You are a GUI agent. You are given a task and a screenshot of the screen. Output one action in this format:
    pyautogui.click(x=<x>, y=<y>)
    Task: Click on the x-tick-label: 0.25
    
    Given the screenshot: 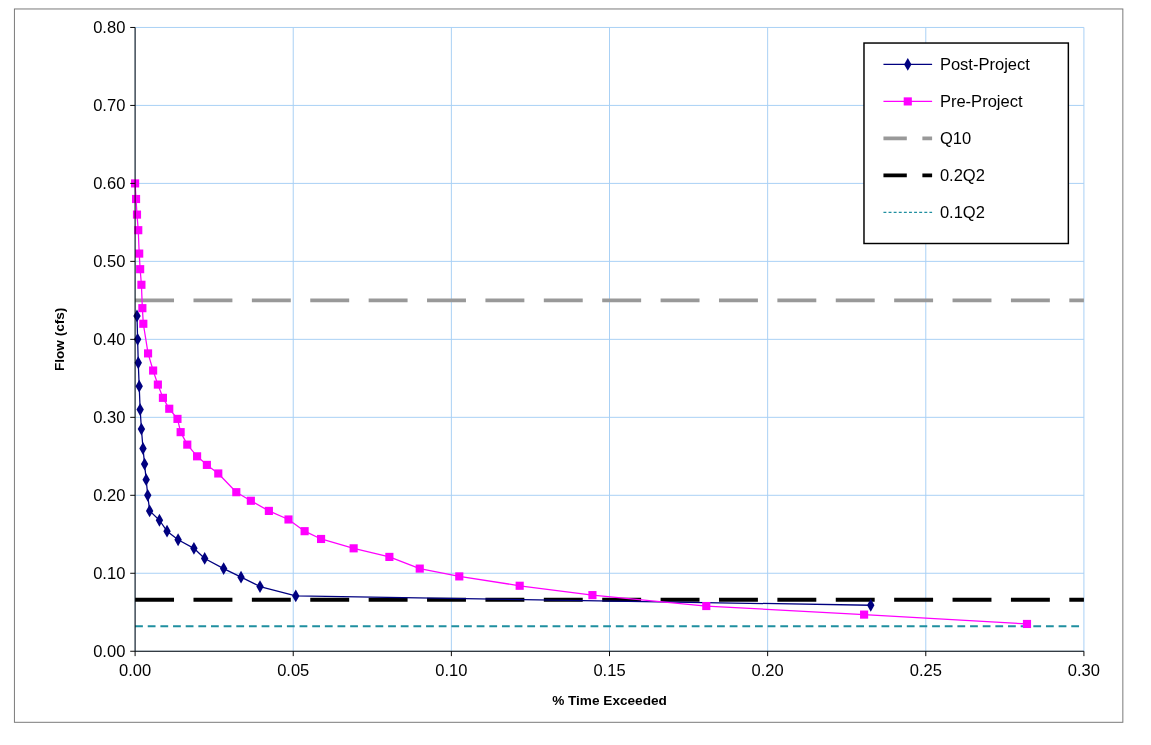 What is the action you would take?
    pyautogui.click(x=925, y=670)
    